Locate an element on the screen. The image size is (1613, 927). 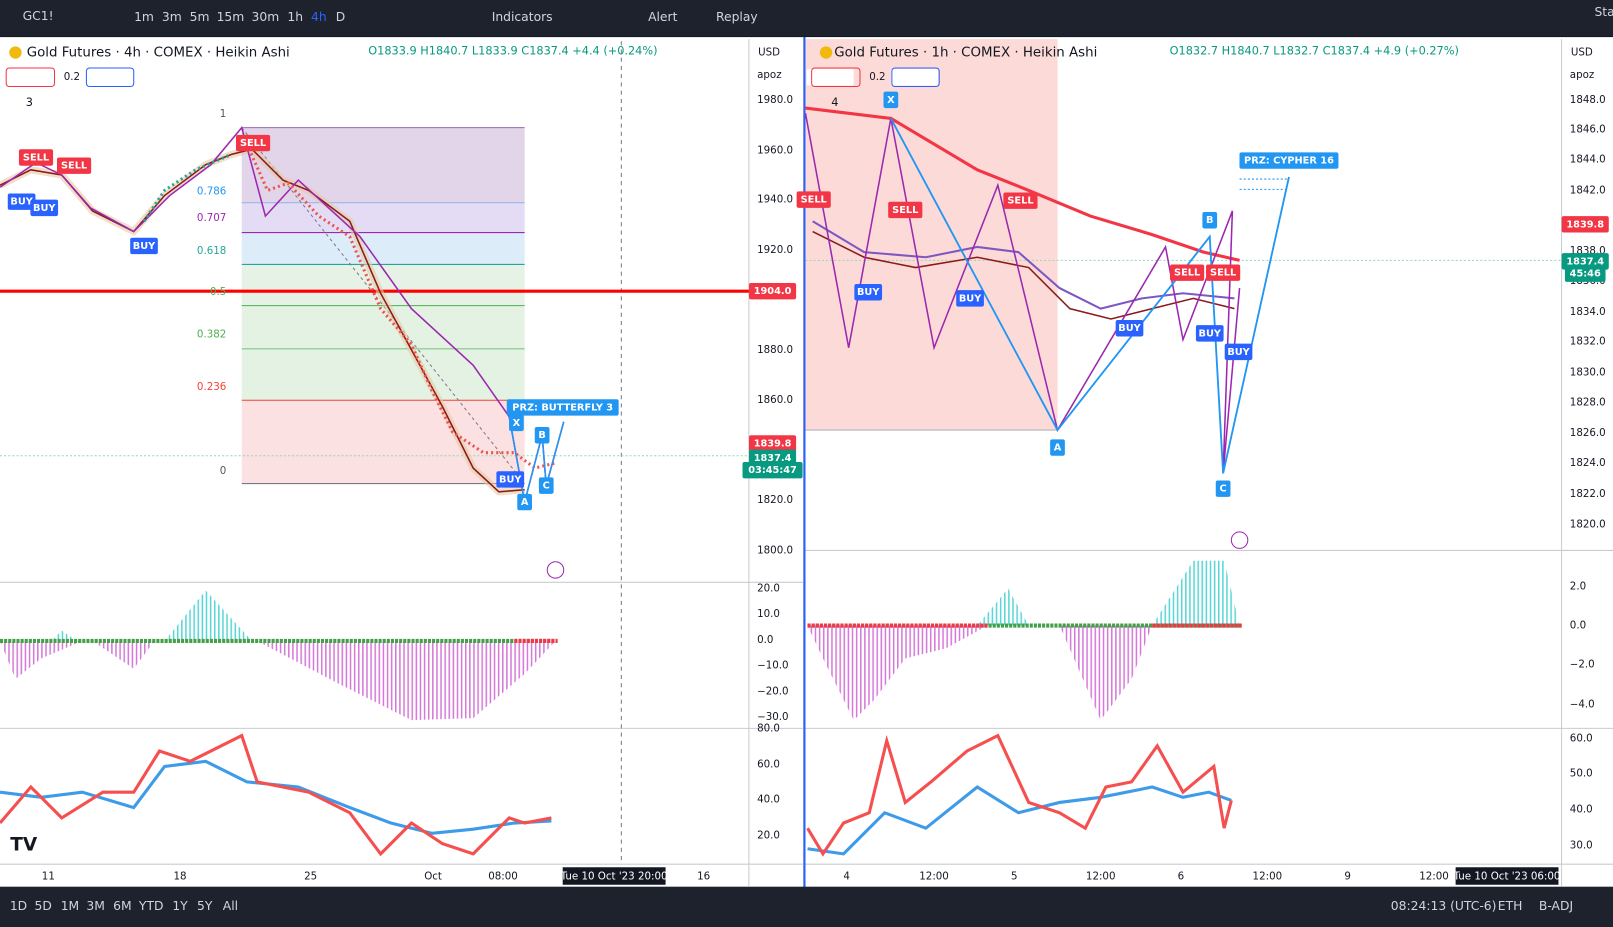
interval: 3m is located at coordinates (172, 17).